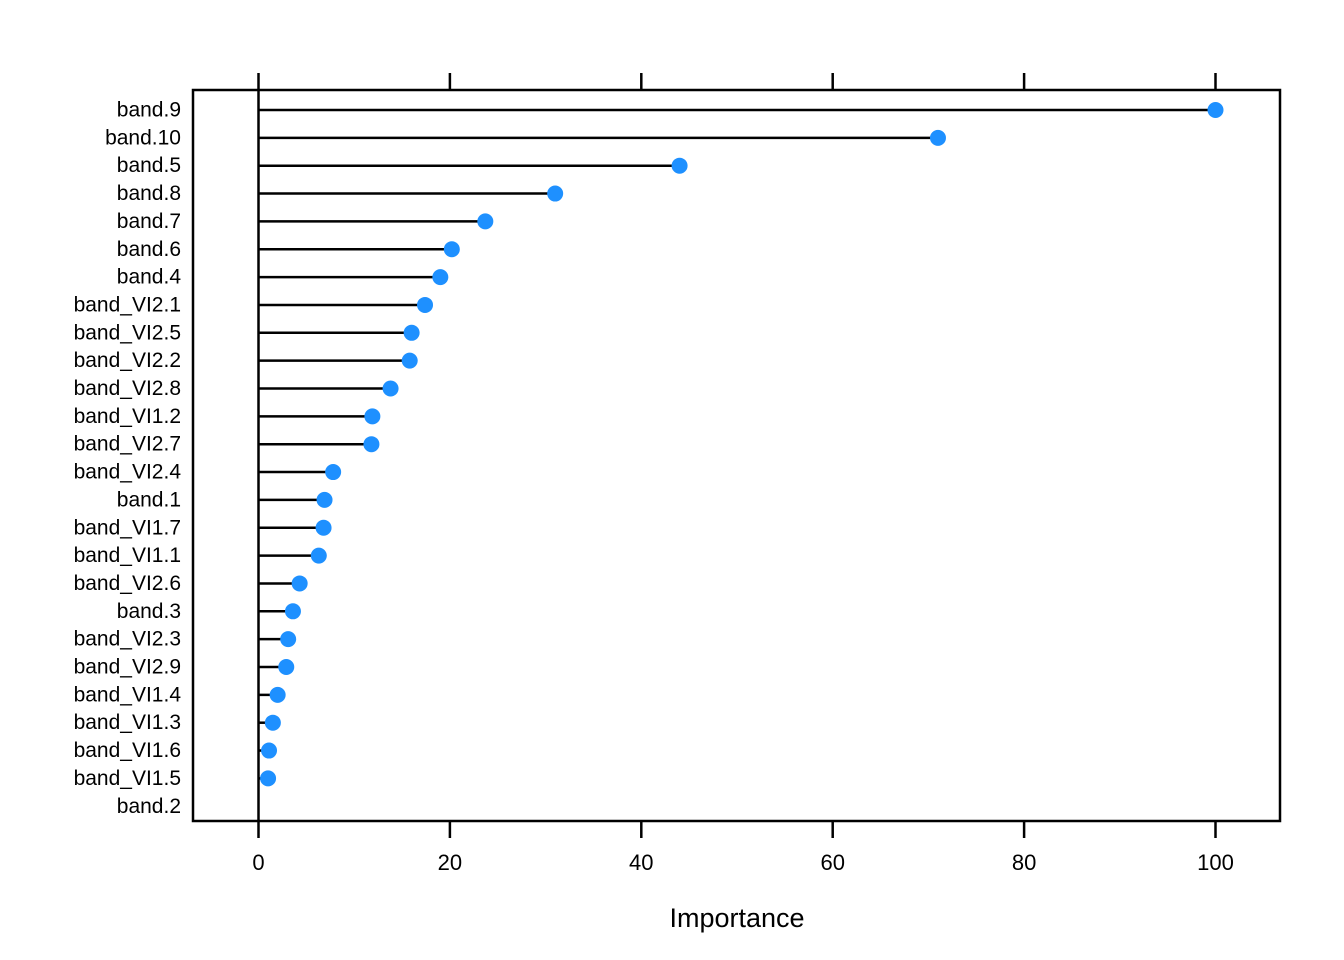 The image size is (1344, 960). Describe the element at coordinates (832, 862) in the screenshot. I see `x-axis-tick-label: 60` at that location.